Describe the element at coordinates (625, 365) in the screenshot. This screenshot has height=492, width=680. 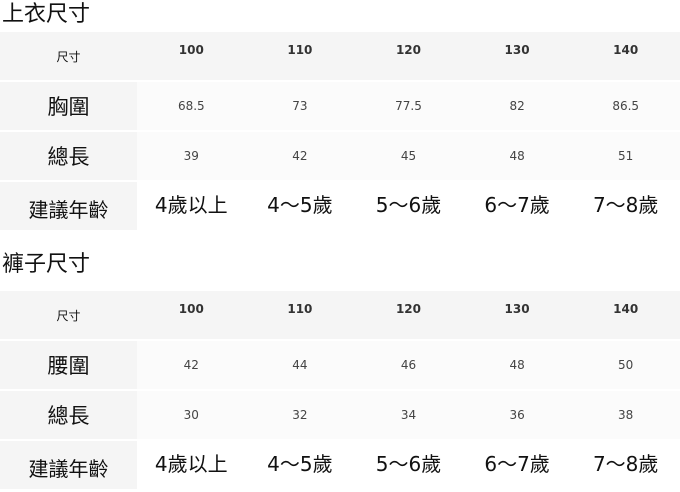
I see `table-cell: 50` at that location.